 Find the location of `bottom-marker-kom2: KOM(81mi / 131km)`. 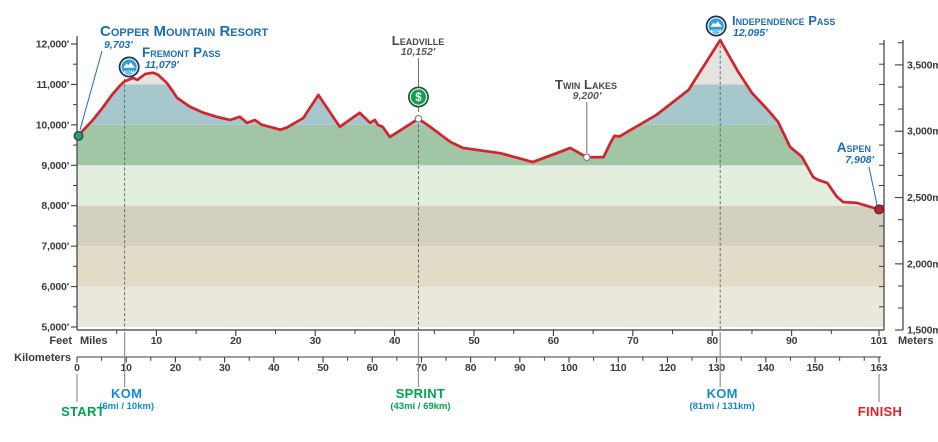

bottom-marker-kom2: KOM(81mi / 131km) is located at coordinates (722, 372).